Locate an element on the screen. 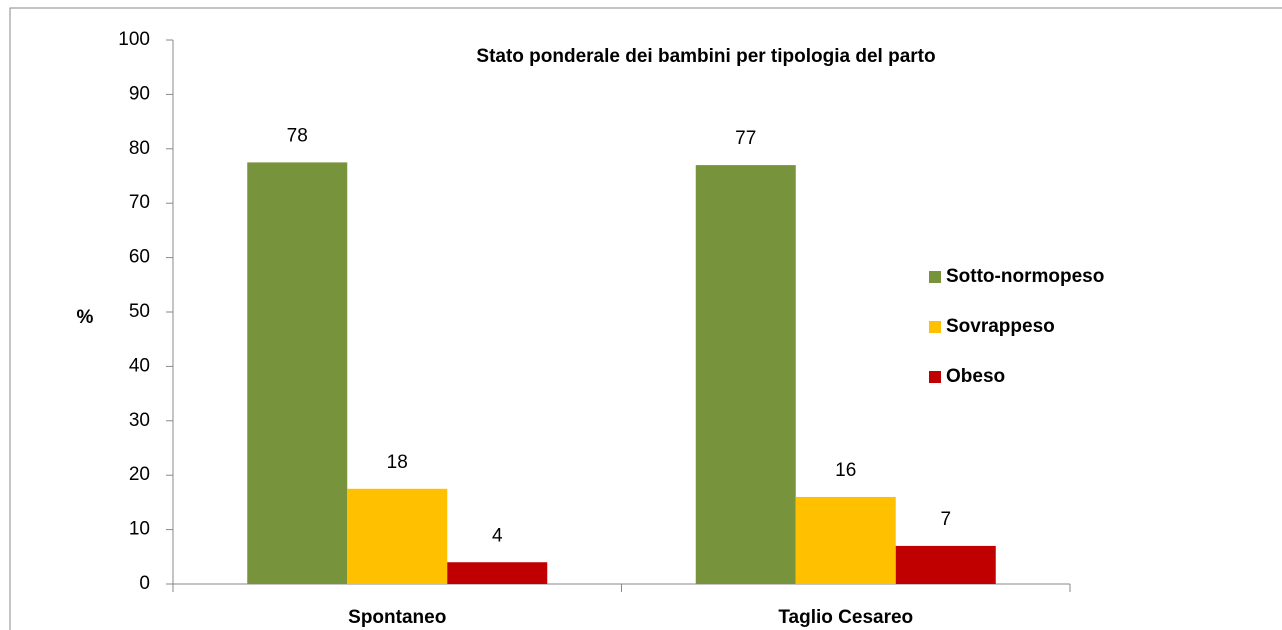  y-tick-label: 0 is located at coordinates (144, 583).